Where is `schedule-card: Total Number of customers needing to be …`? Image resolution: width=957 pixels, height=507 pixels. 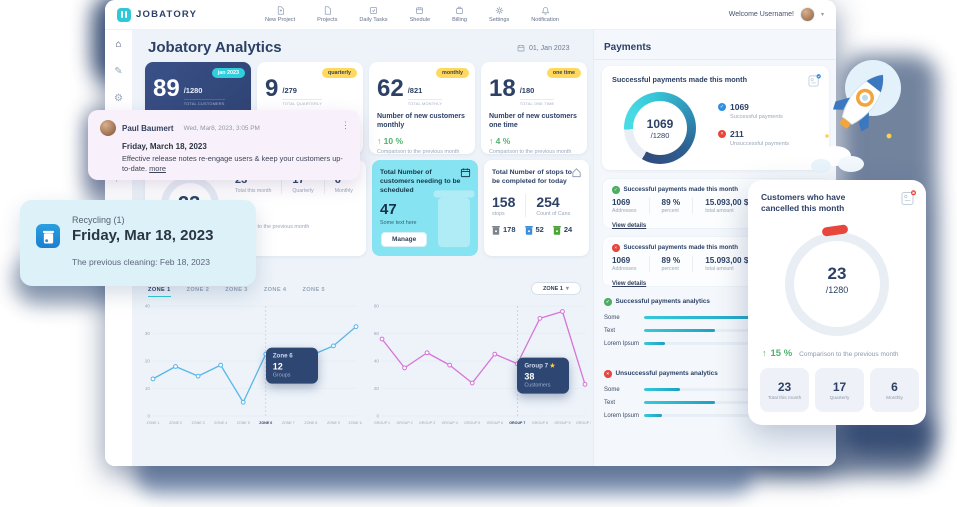
schedule-card: Total Number of customers needing to be … is located at coordinates (425, 208).